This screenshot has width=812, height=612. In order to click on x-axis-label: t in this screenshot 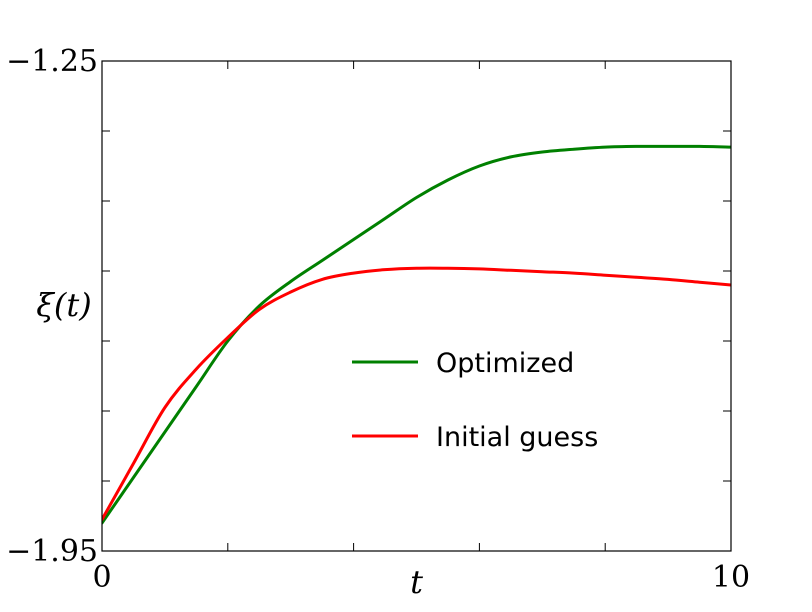, I will do `click(416, 582)`.